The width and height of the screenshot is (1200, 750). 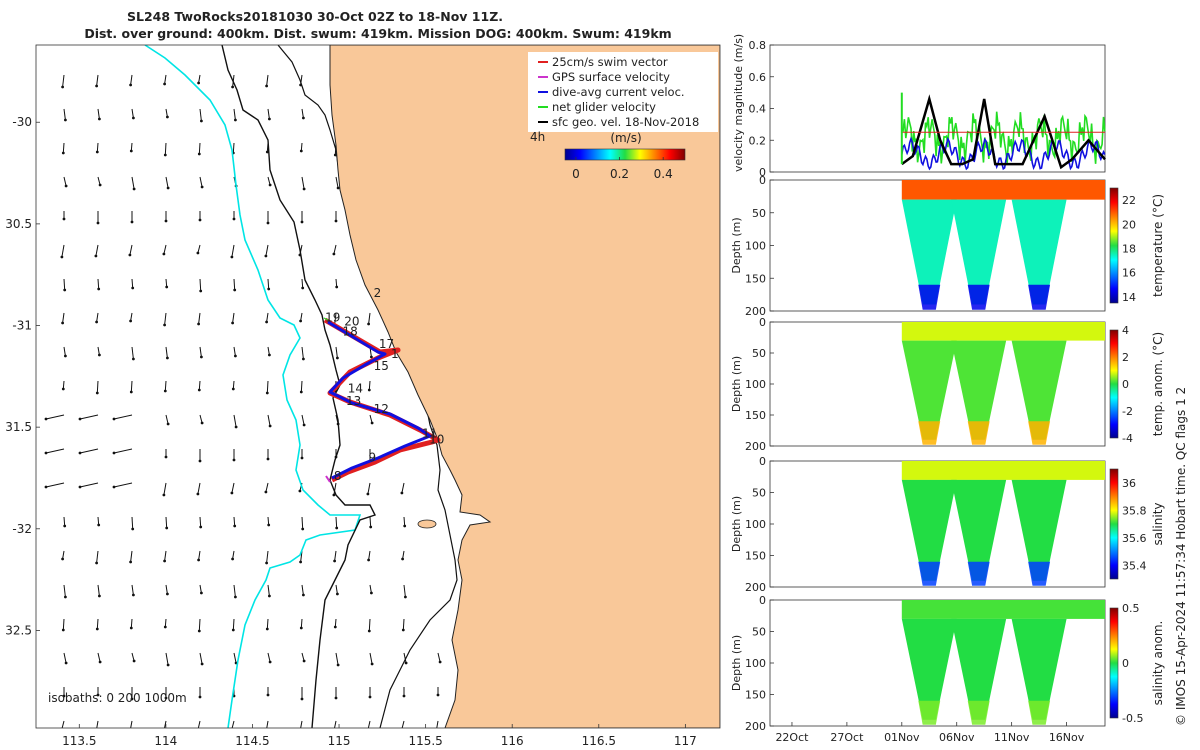 What do you see at coordinates (625, 138) in the screenshot?
I see `colorbar-label: (m/s)` at bounding box center [625, 138].